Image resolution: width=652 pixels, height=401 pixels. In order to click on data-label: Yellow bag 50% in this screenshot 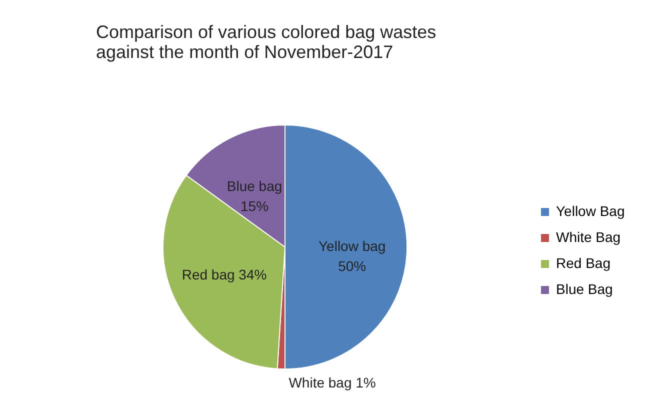, I will do `click(352, 256)`.